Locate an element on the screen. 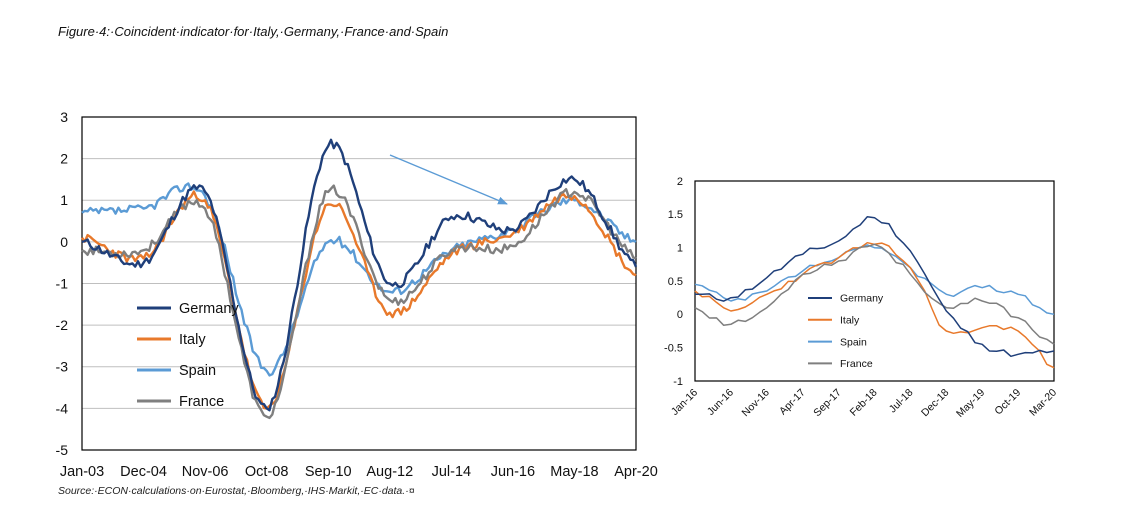  main-chart-legend-label-france: France is located at coordinates (201, 402).